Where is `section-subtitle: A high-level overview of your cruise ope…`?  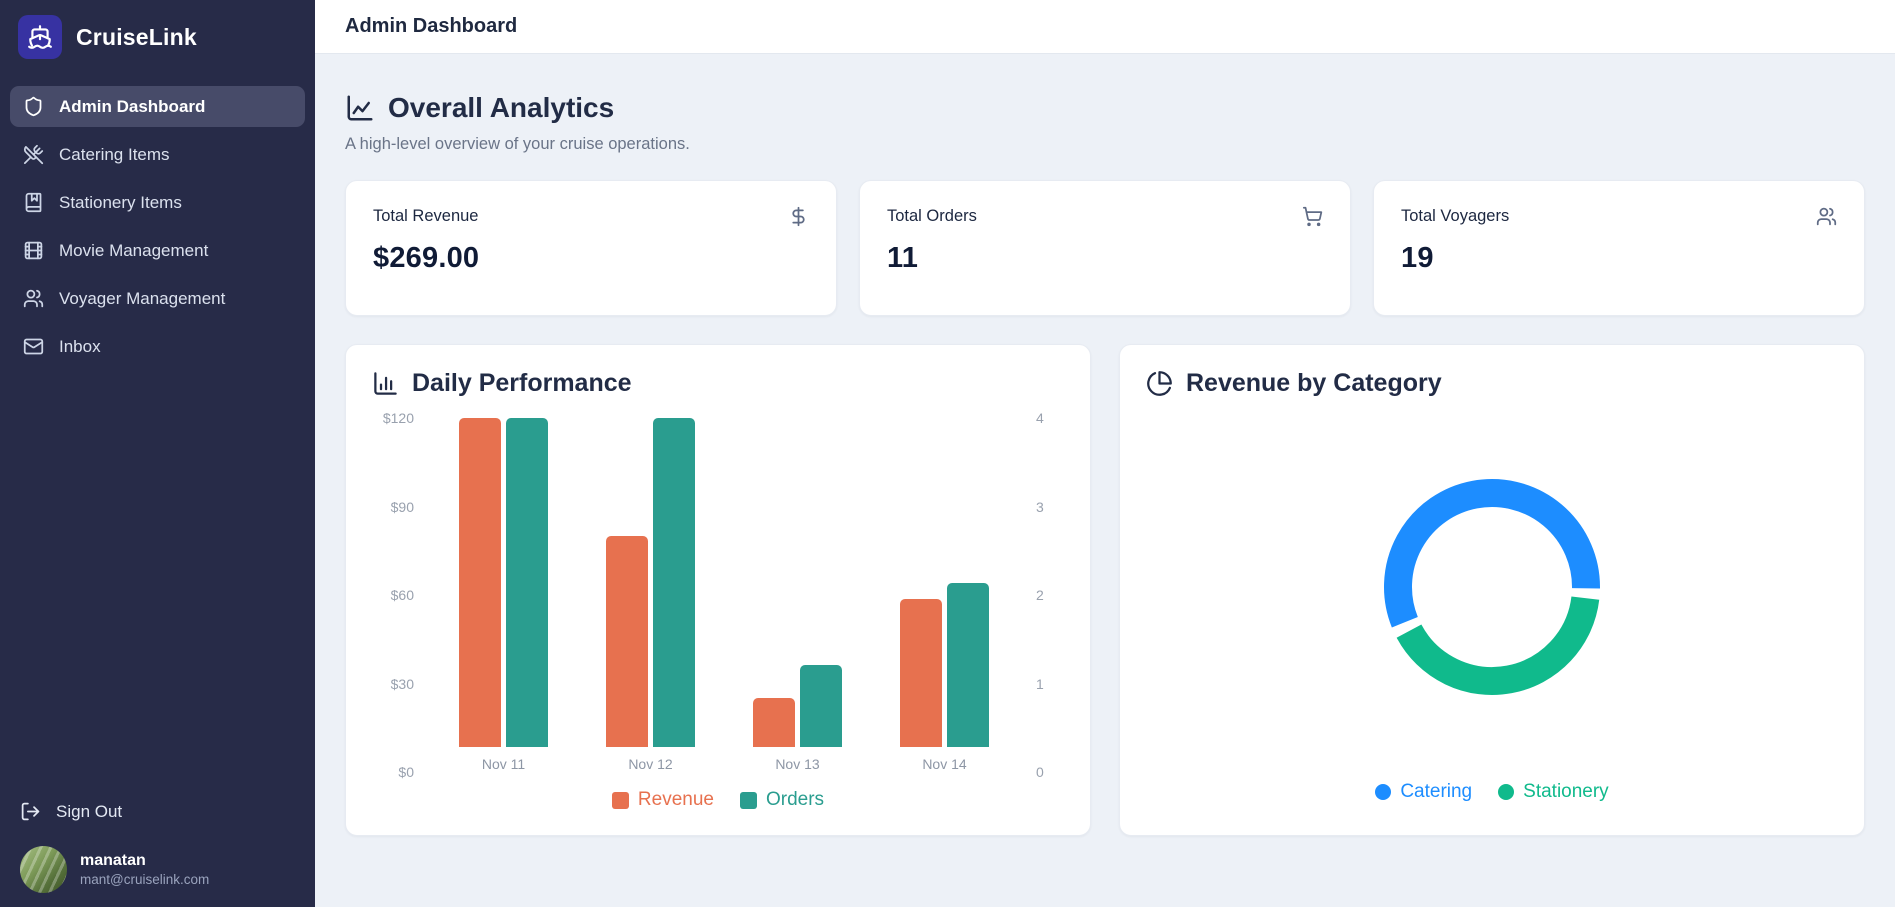
section-subtitle: A high-level overview of your cruise ope… is located at coordinates (517, 144).